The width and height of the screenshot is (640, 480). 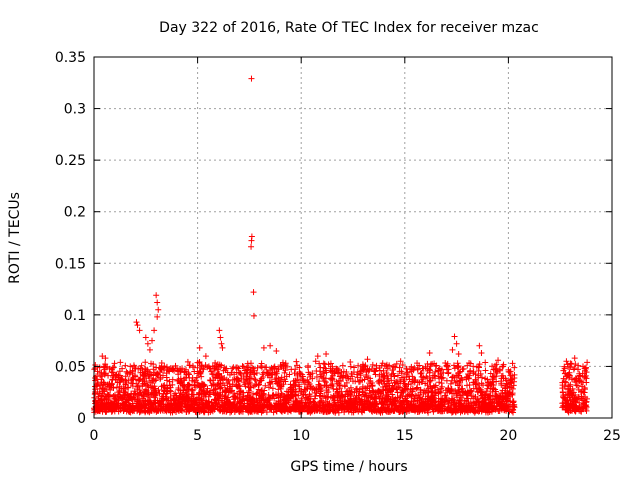 What do you see at coordinates (405, 436) in the screenshot?
I see `x-tick-label: 15` at bounding box center [405, 436].